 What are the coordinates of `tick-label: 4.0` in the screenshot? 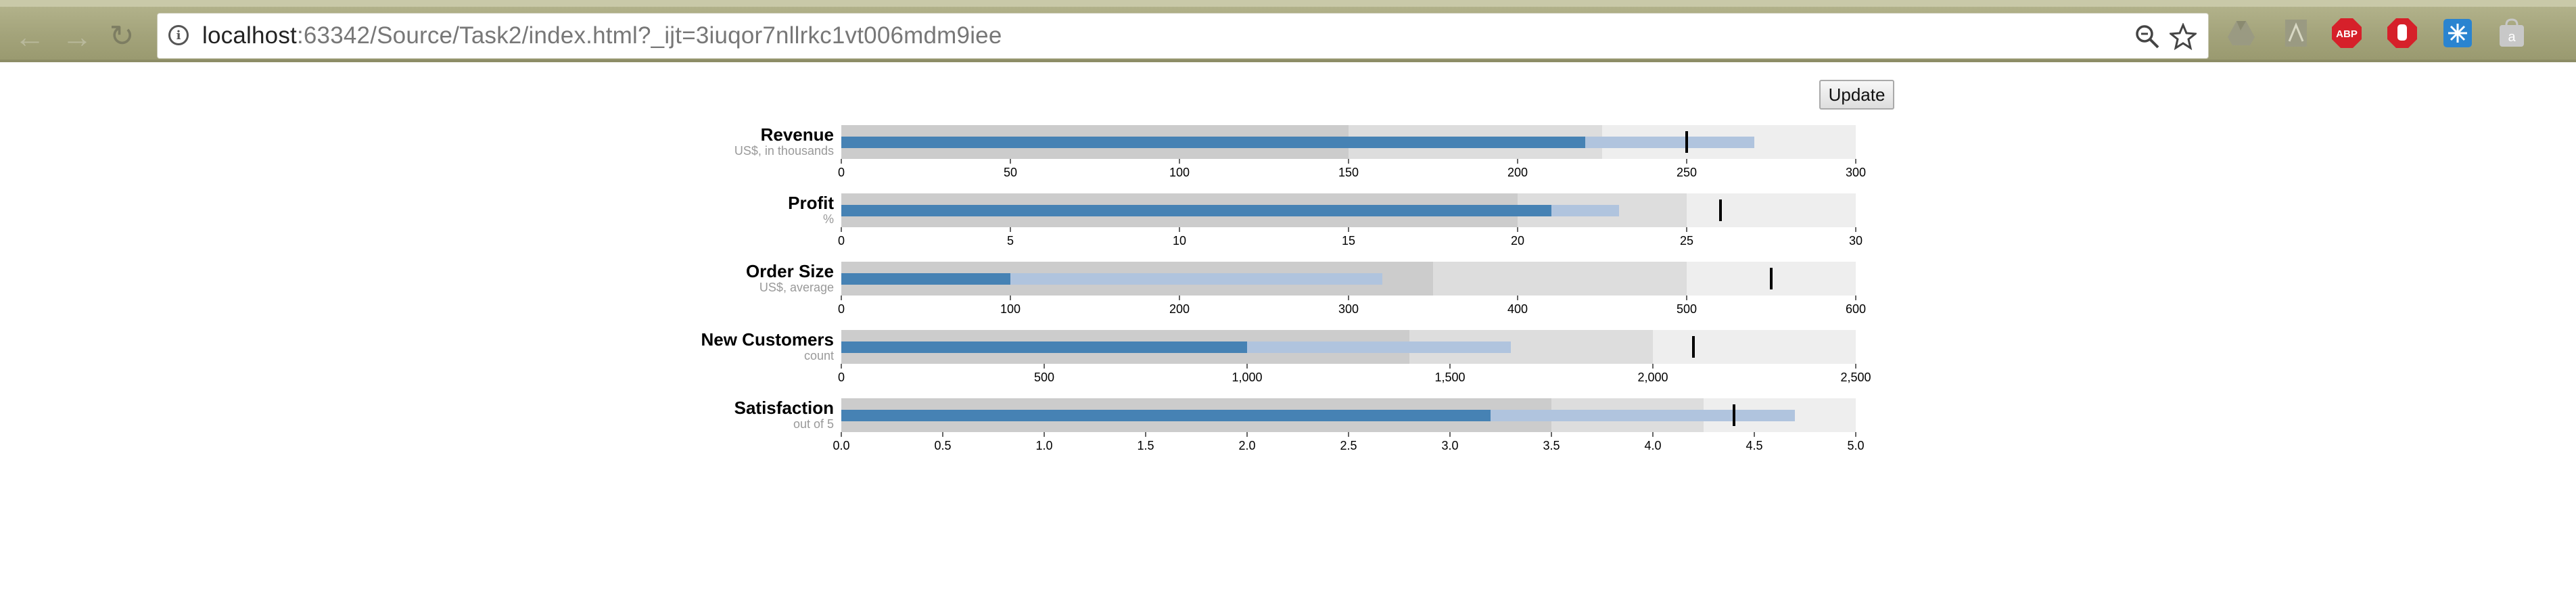 It's located at (1652, 445).